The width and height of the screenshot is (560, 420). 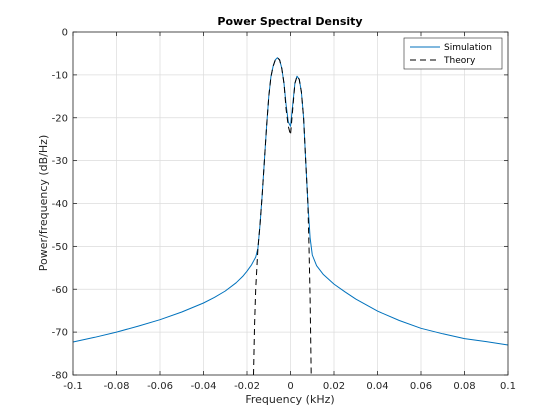 What do you see at coordinates (60, 204) in the screenshot?
I see `y-tick-label: -40` at bounding box center [60, 204].